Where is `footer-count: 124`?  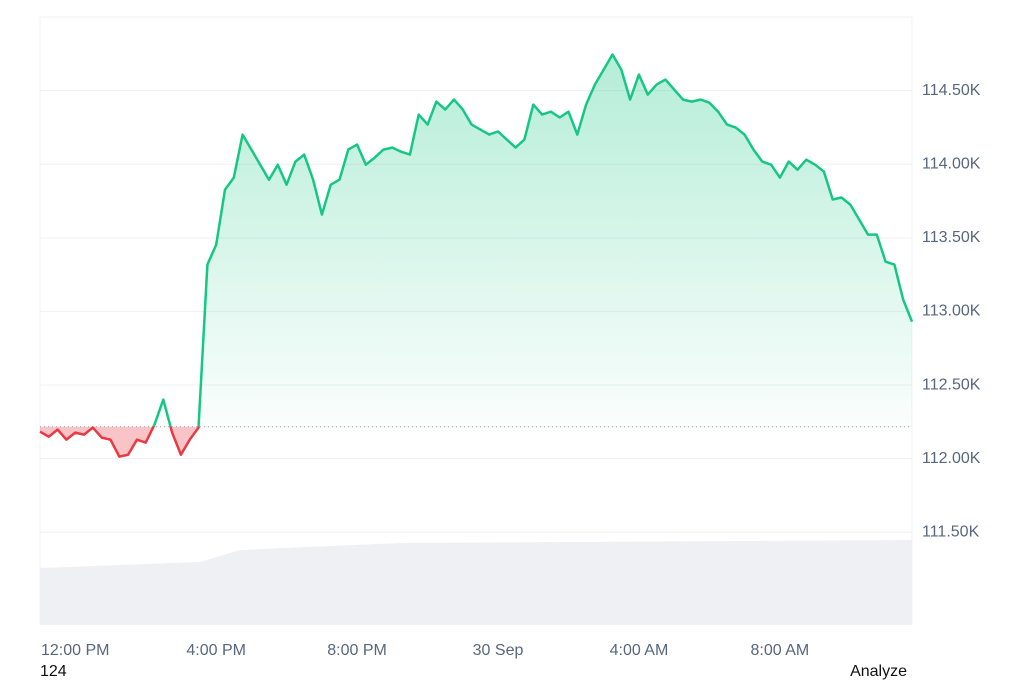 footer-count: 124 is located at coordinates (53, 671).